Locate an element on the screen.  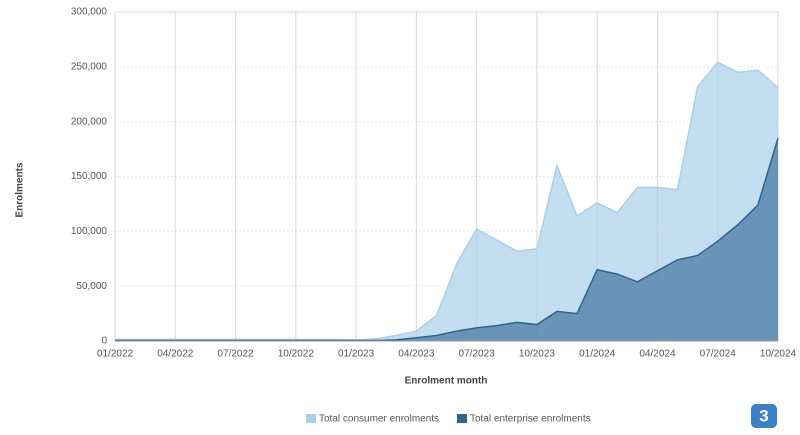
badge is located at coordinates (764, 416).